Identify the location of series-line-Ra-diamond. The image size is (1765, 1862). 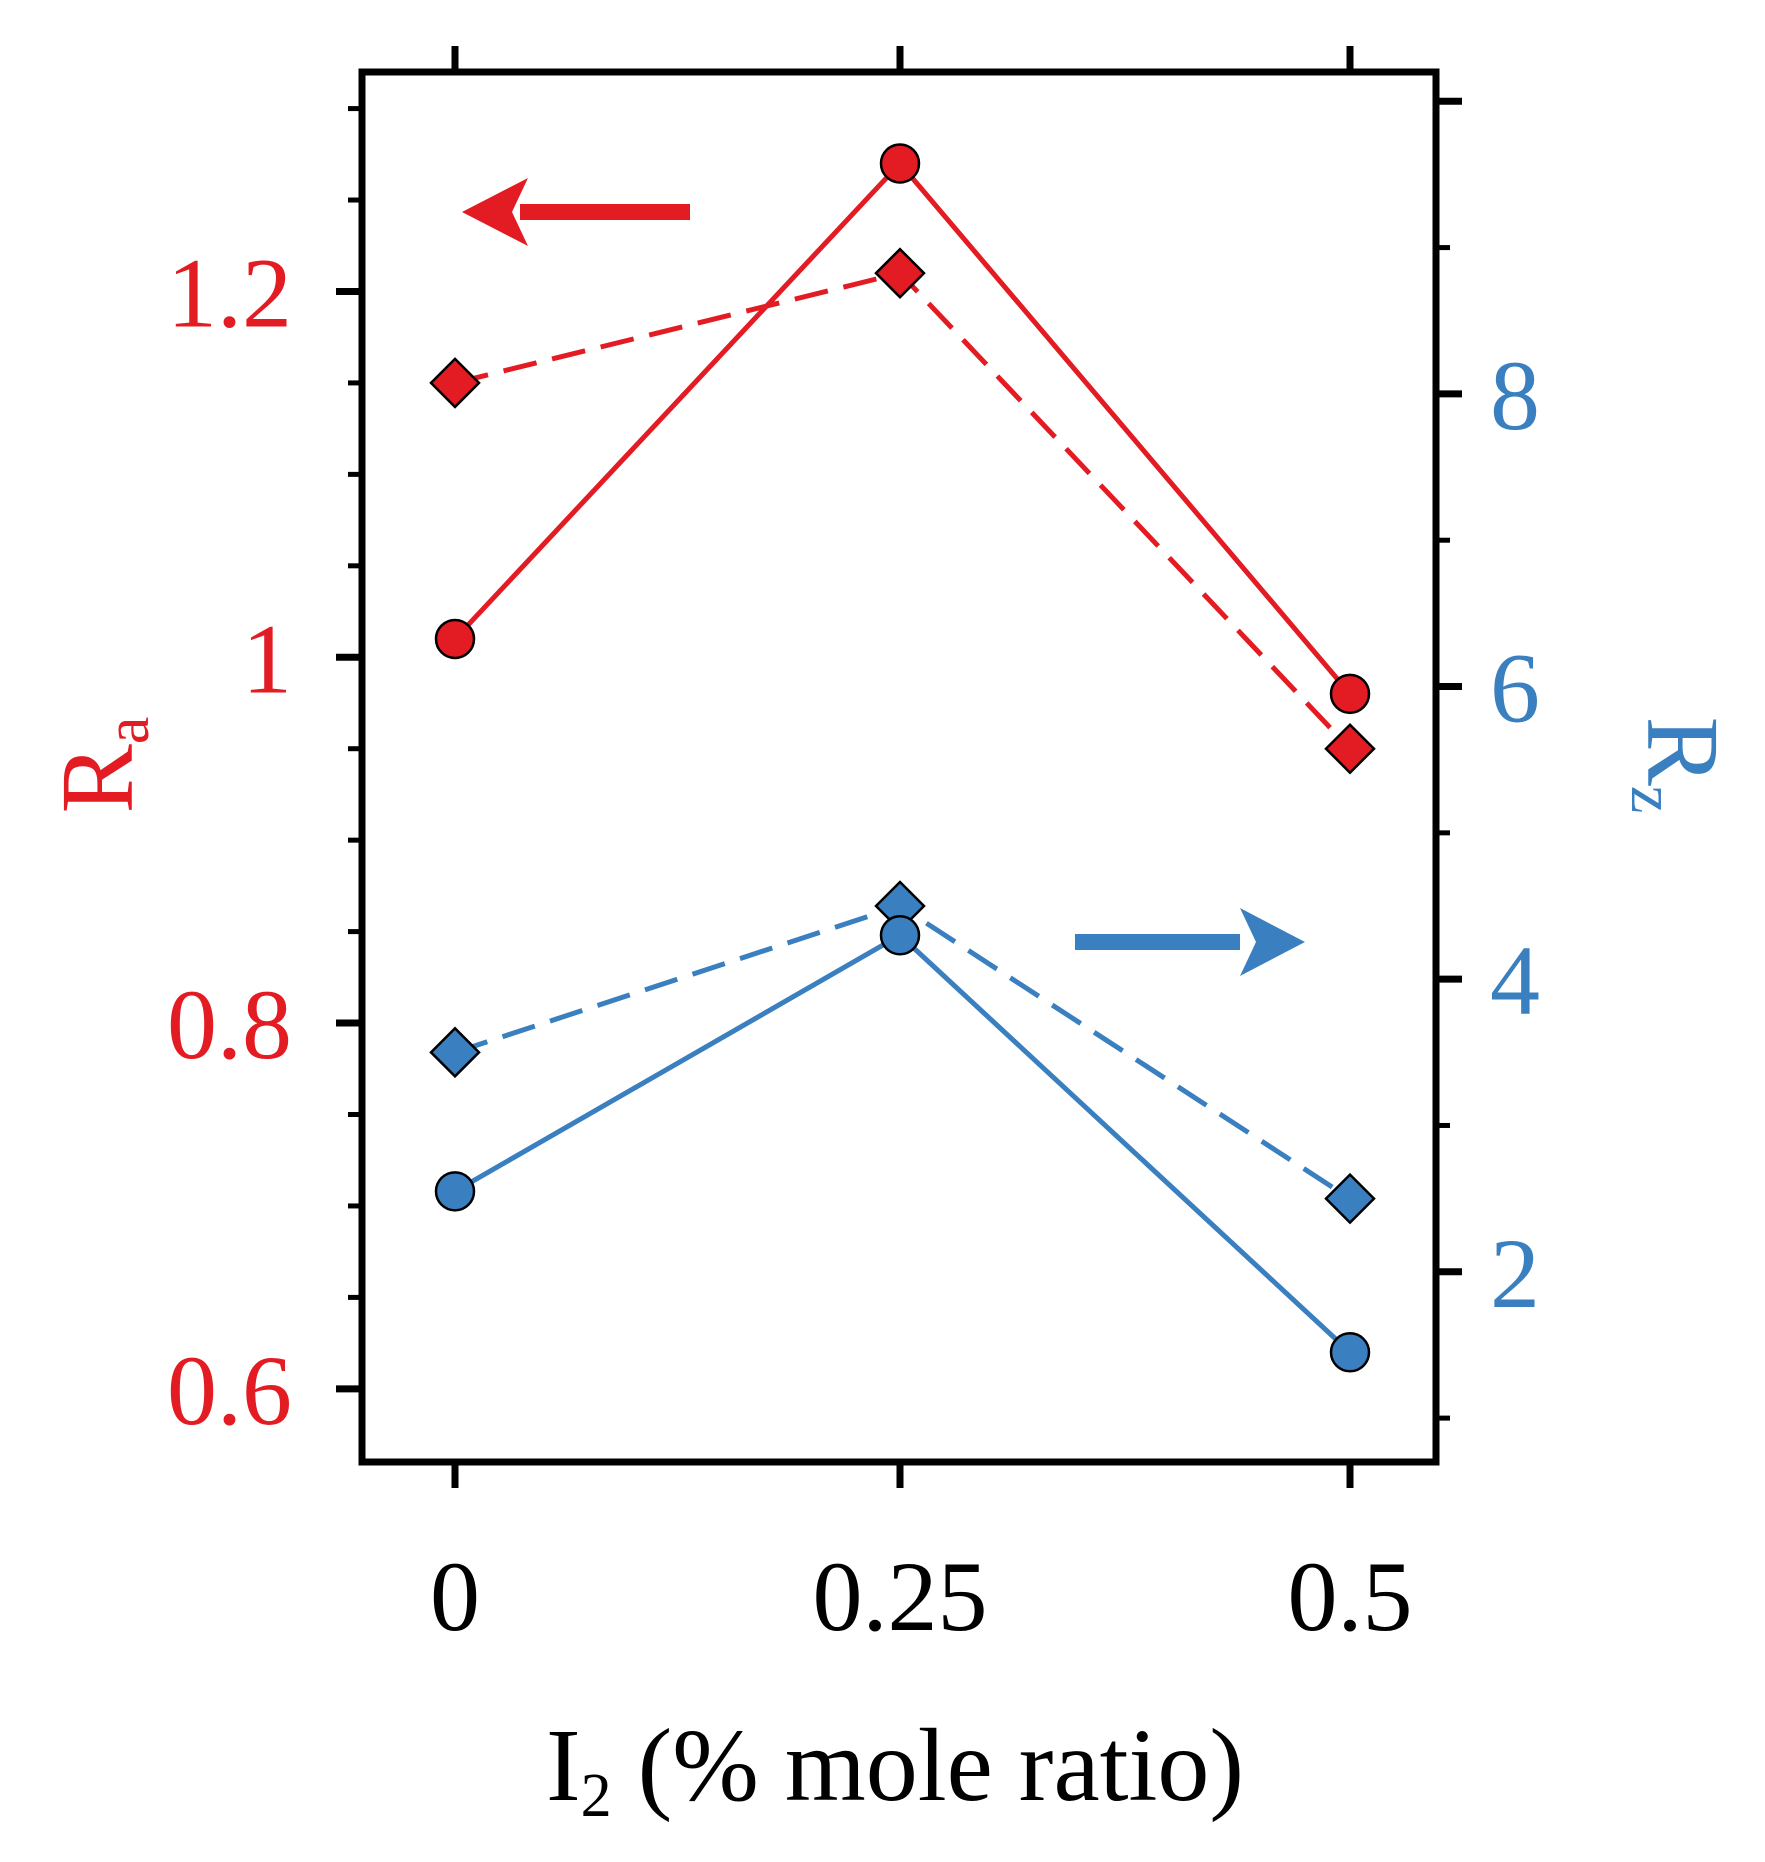
(903, 510).